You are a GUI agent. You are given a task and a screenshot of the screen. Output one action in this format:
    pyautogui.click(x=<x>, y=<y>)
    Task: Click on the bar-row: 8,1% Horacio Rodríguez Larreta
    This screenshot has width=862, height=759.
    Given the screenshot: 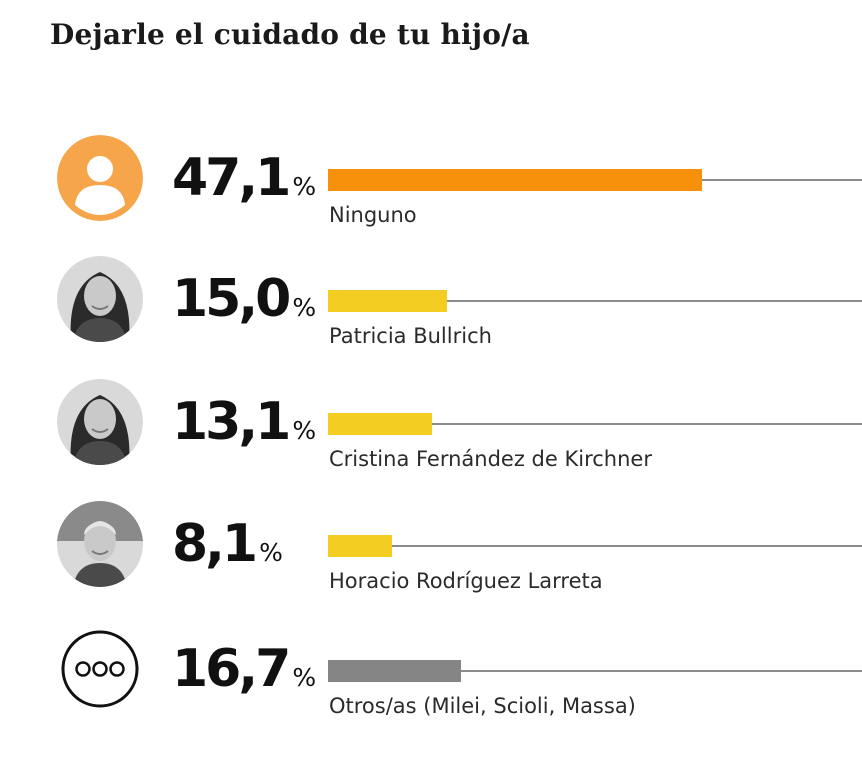 What is the action you would take?
    pyautogui.click(x=431, y=551)
    